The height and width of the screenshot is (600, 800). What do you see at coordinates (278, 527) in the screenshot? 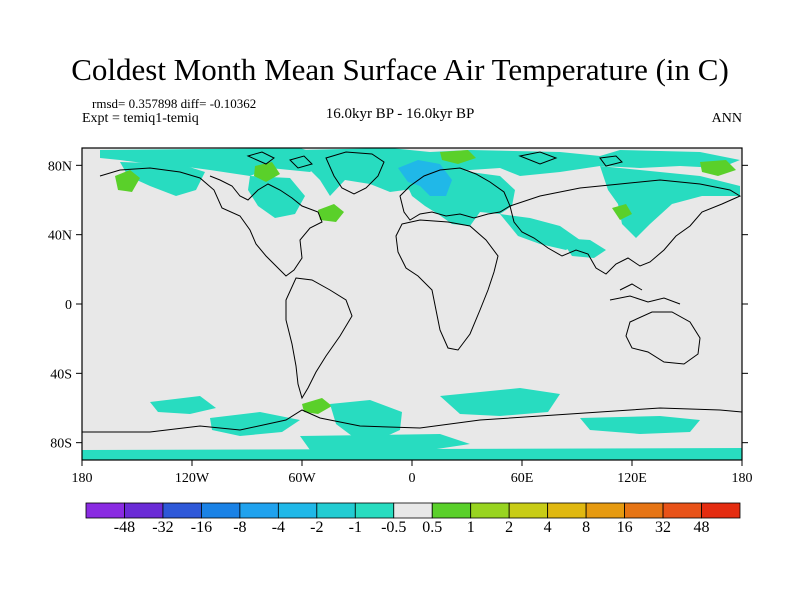
I see `colorbar-label: -4` at bounding box center [278, 527].